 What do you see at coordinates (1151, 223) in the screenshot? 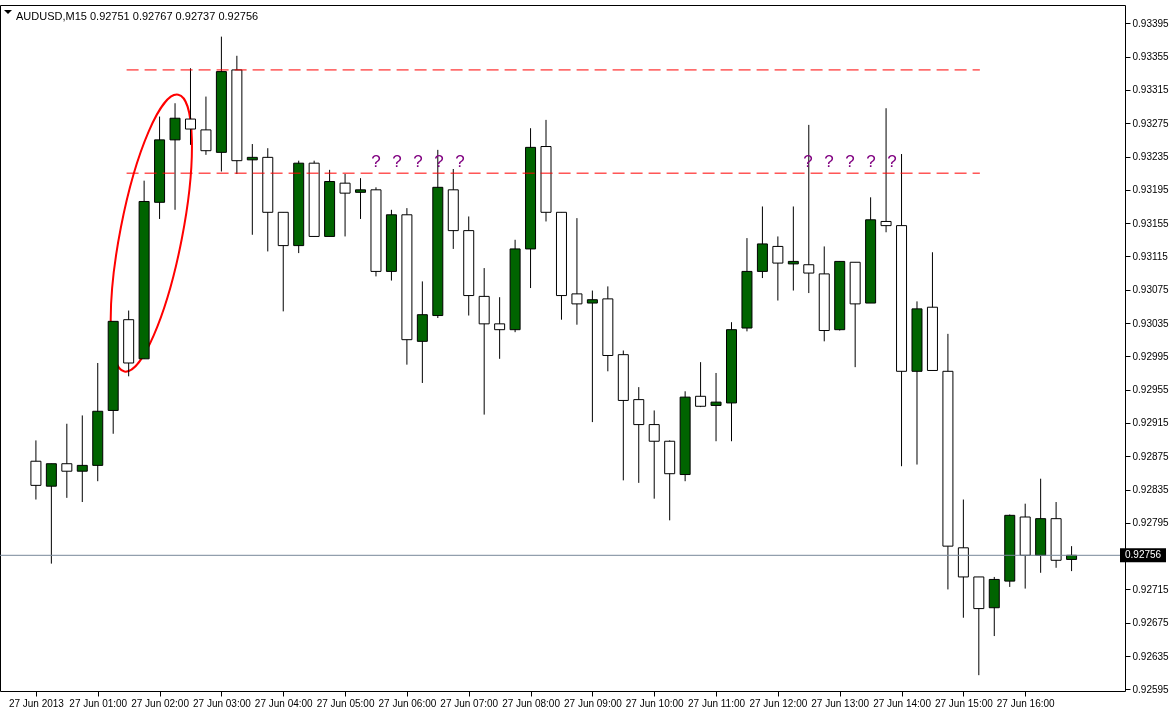
I see `y-tick-label: 0.93155` at bounding box center [1151, 223].